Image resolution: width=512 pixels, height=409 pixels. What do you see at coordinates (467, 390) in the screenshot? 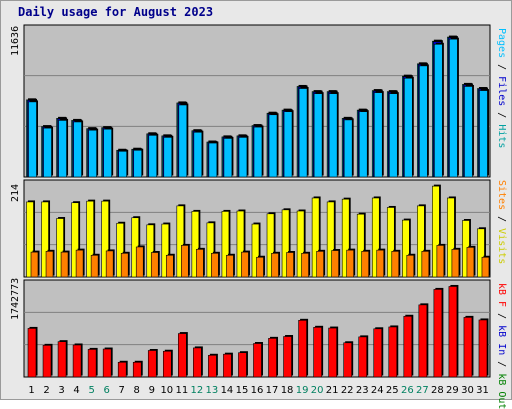
I see `x-tick-label: 30` at bounding box center [467, 390].